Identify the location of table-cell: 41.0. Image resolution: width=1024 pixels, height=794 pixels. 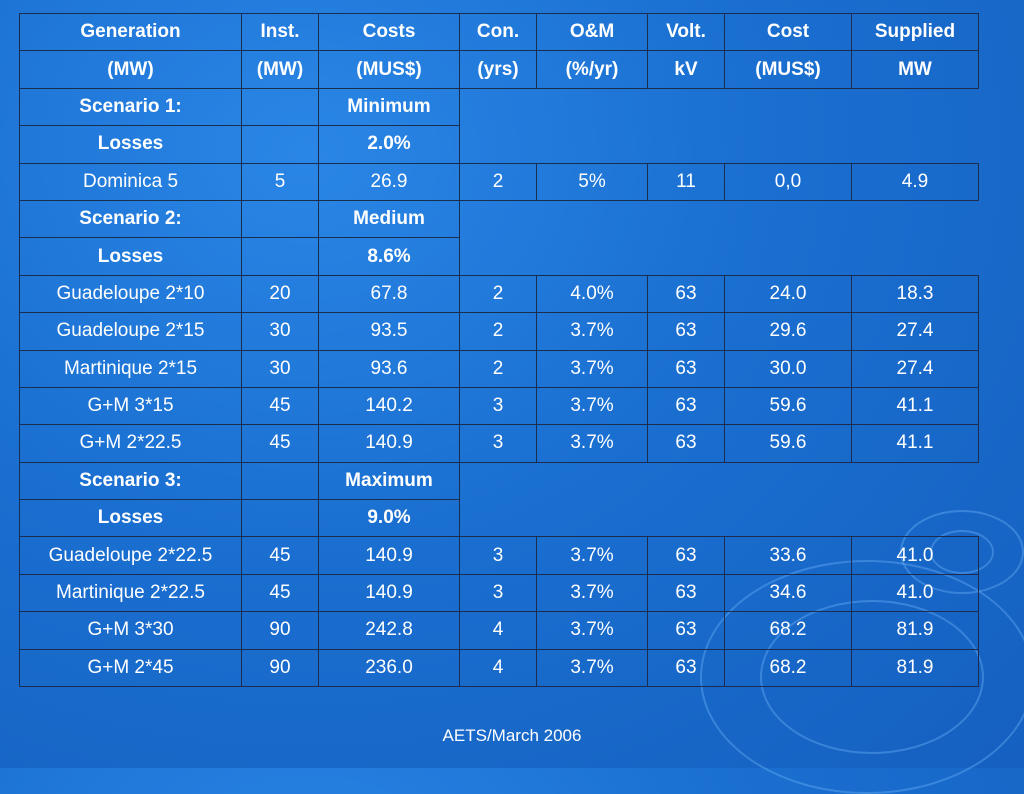
(915, 555).